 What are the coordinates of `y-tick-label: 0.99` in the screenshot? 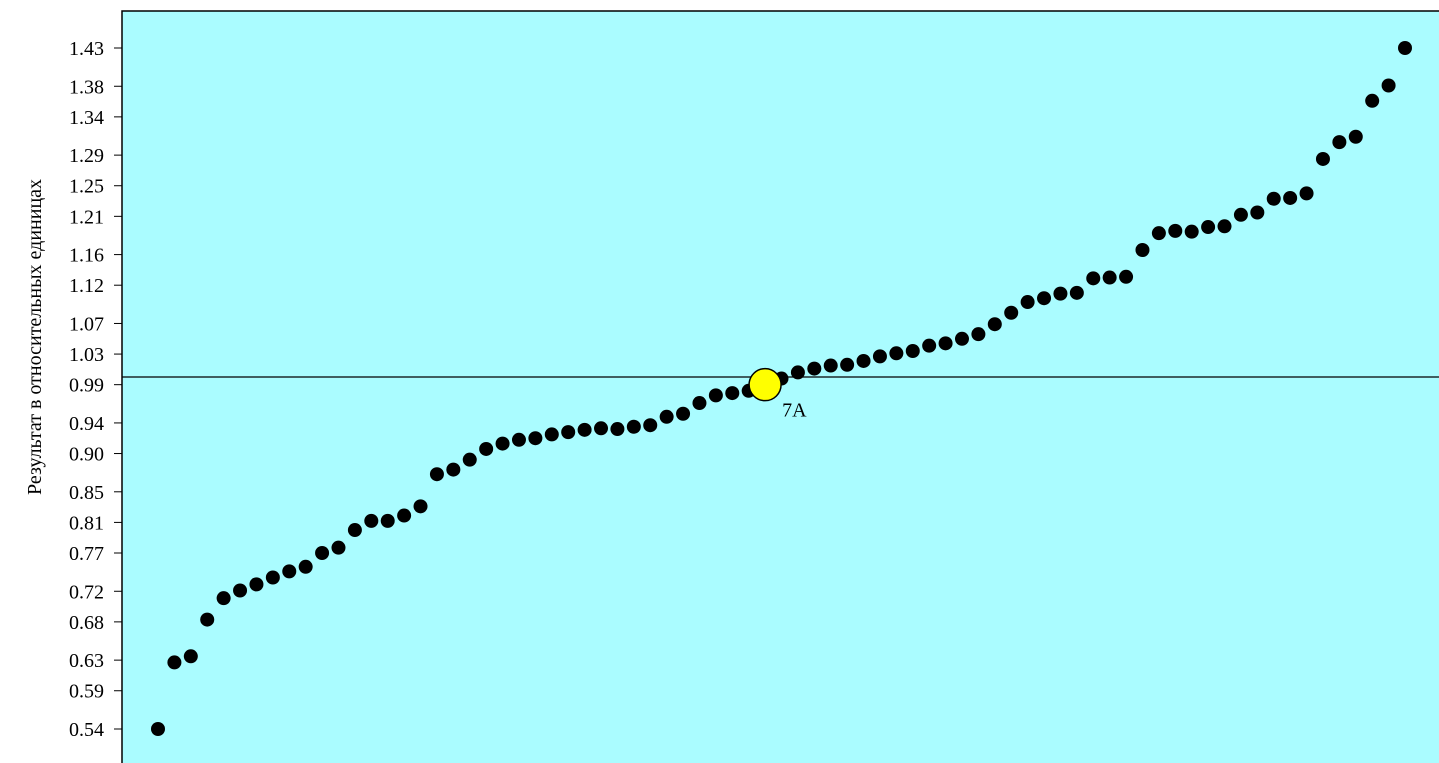 It's located at (86, 386).